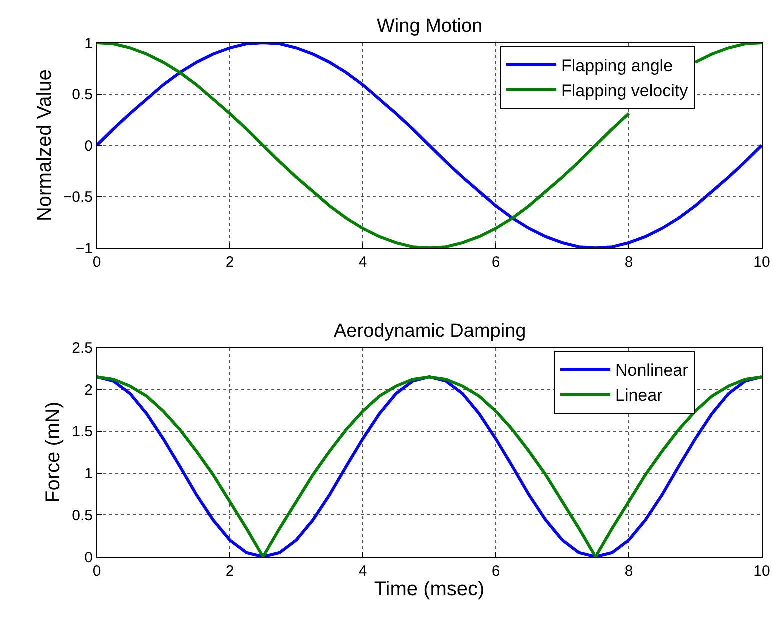 The image size is (782, 624). Describe the element at coordinates (430, 331) in the screenshot. I see `chart-title: Aerodynamic Damping` at that location.